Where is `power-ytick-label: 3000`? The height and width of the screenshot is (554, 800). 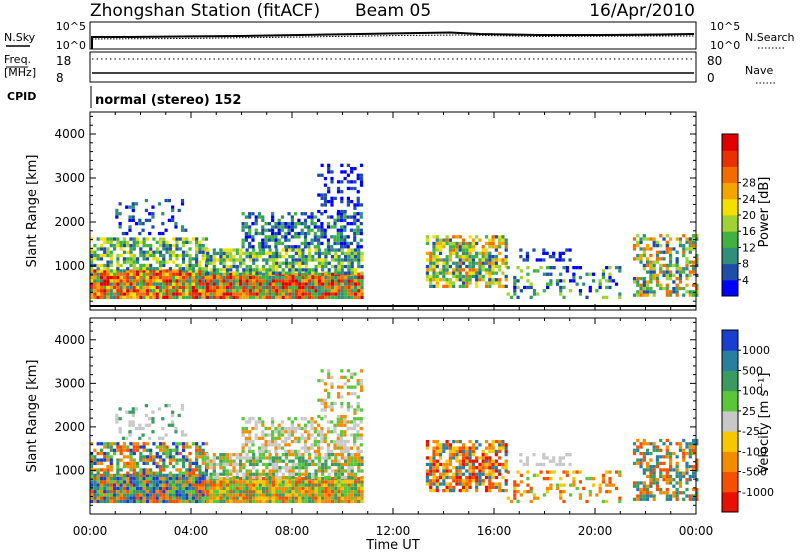 power-ytick-label: 3000 is located at coordinates (69, 178).